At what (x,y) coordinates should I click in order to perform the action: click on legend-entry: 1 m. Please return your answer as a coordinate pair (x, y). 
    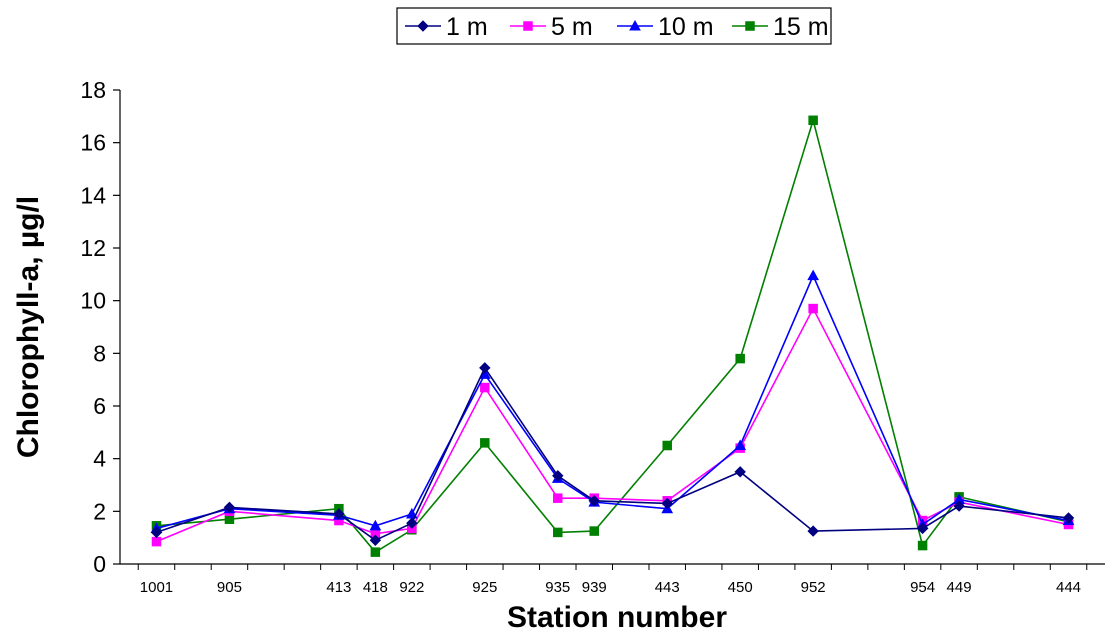
    Looking at the image, I should click on (446, 27).